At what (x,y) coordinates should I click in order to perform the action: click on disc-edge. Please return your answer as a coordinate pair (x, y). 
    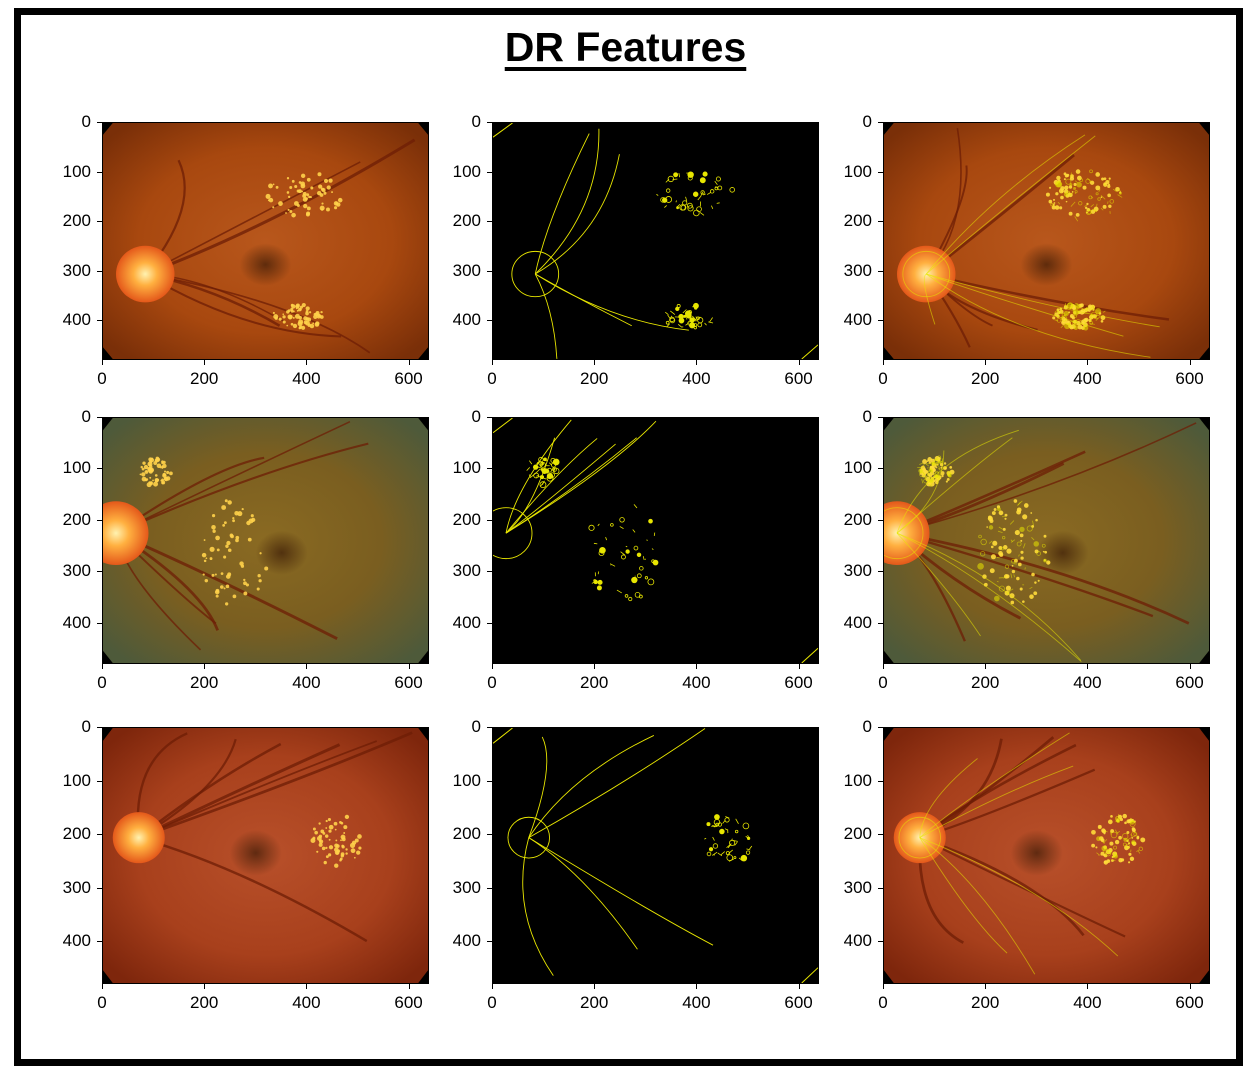
    Looking at the image, I should click on (513, 533).